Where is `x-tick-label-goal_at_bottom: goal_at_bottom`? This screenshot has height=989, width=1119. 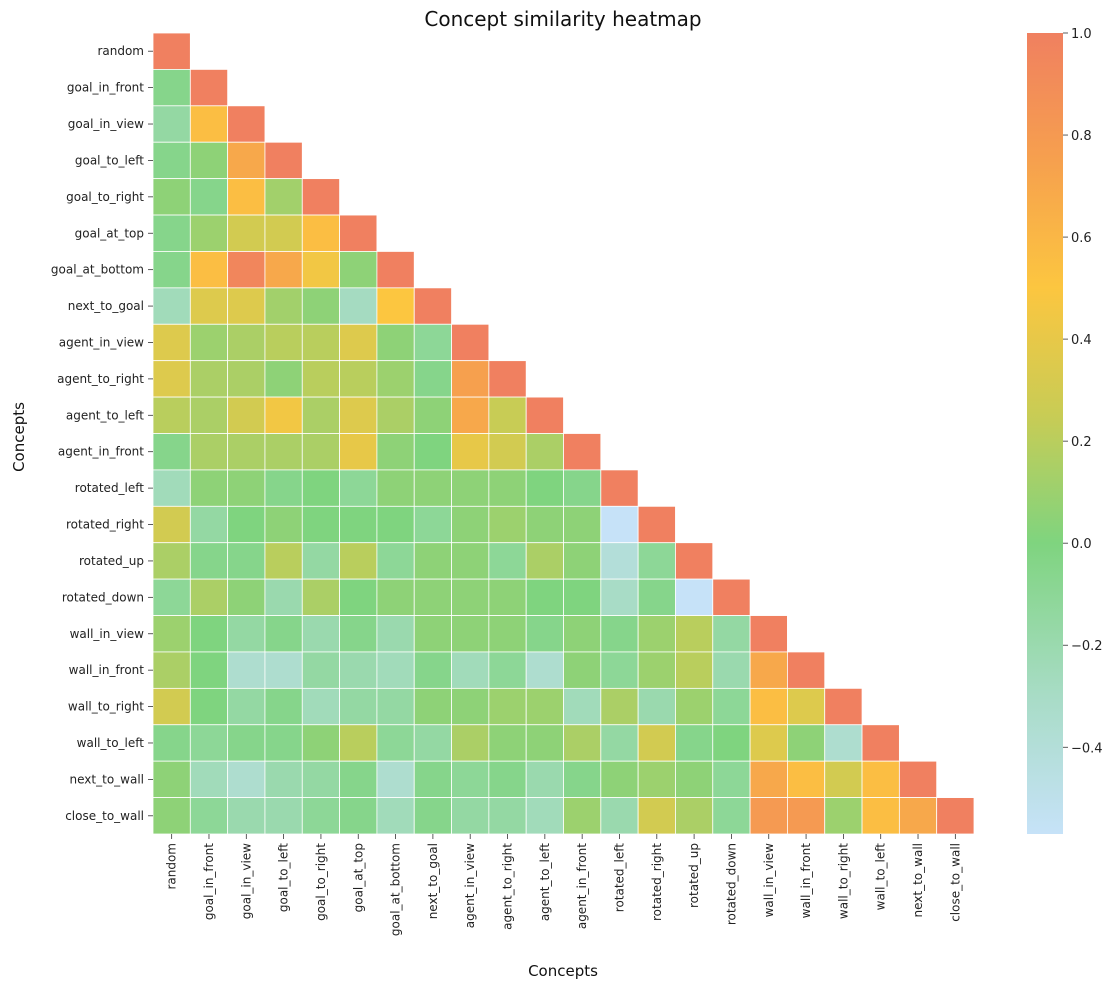
x-tick-label-goal_at_bottom: goal_at_bottom is located at coordinates (396, 889).